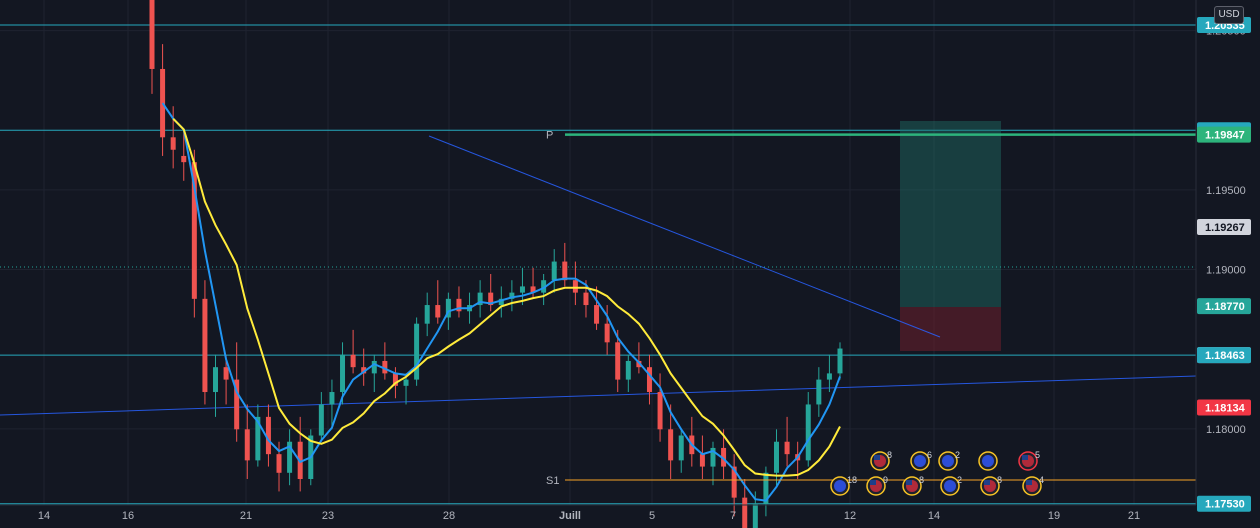 This screenshot has width=1260, height=528. What do you see at coordinates (1033, 485) in the screenshot?
I see `event-marker: 4` at bounding box center [1033, 485].